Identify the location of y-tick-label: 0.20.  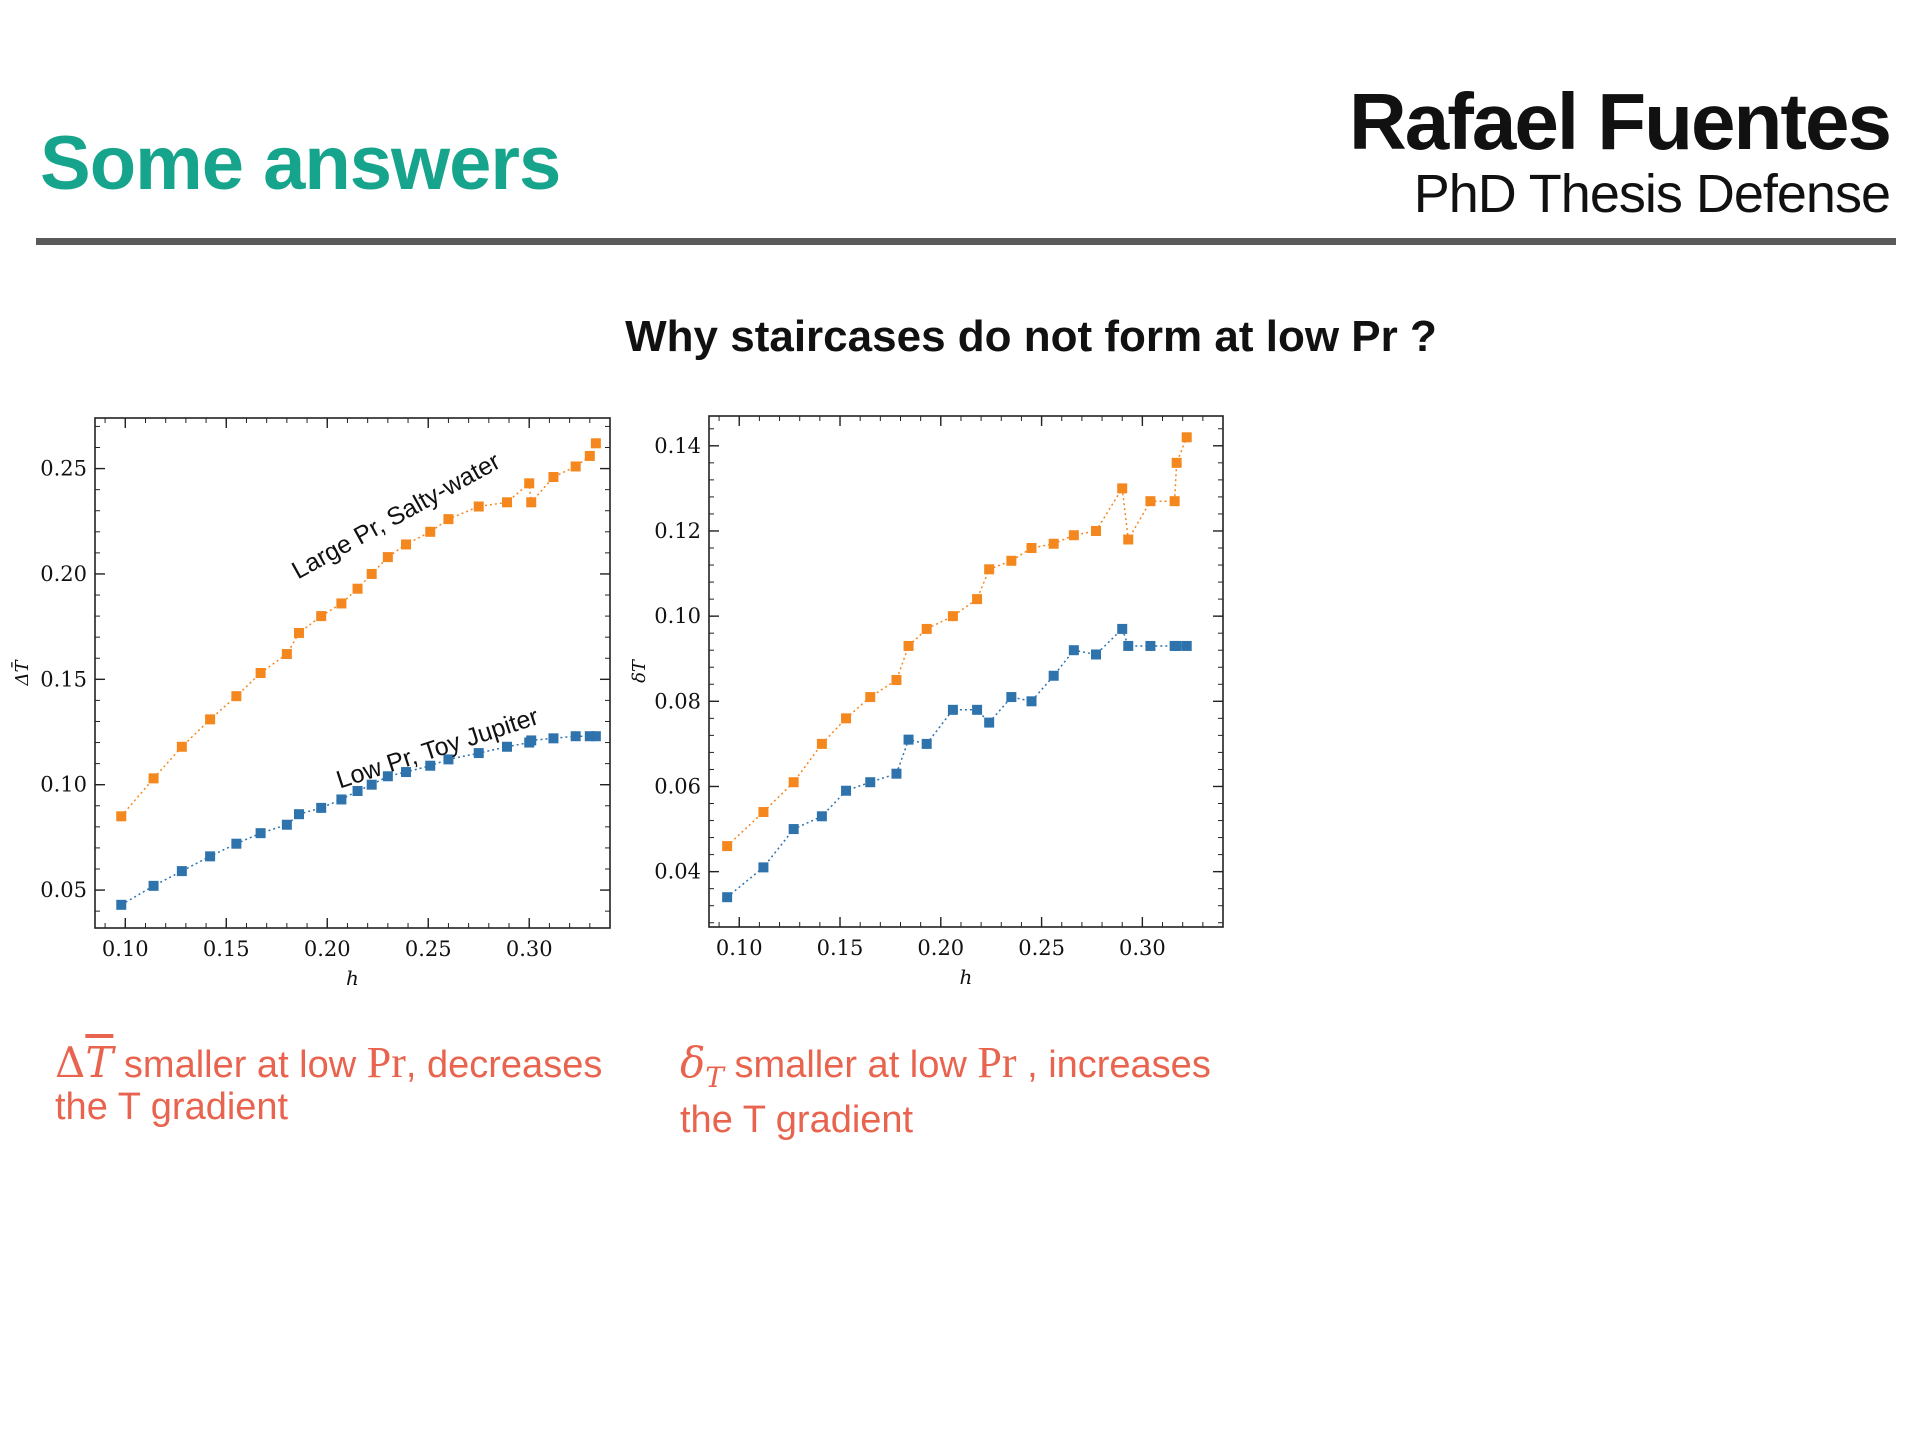
(63, 574).